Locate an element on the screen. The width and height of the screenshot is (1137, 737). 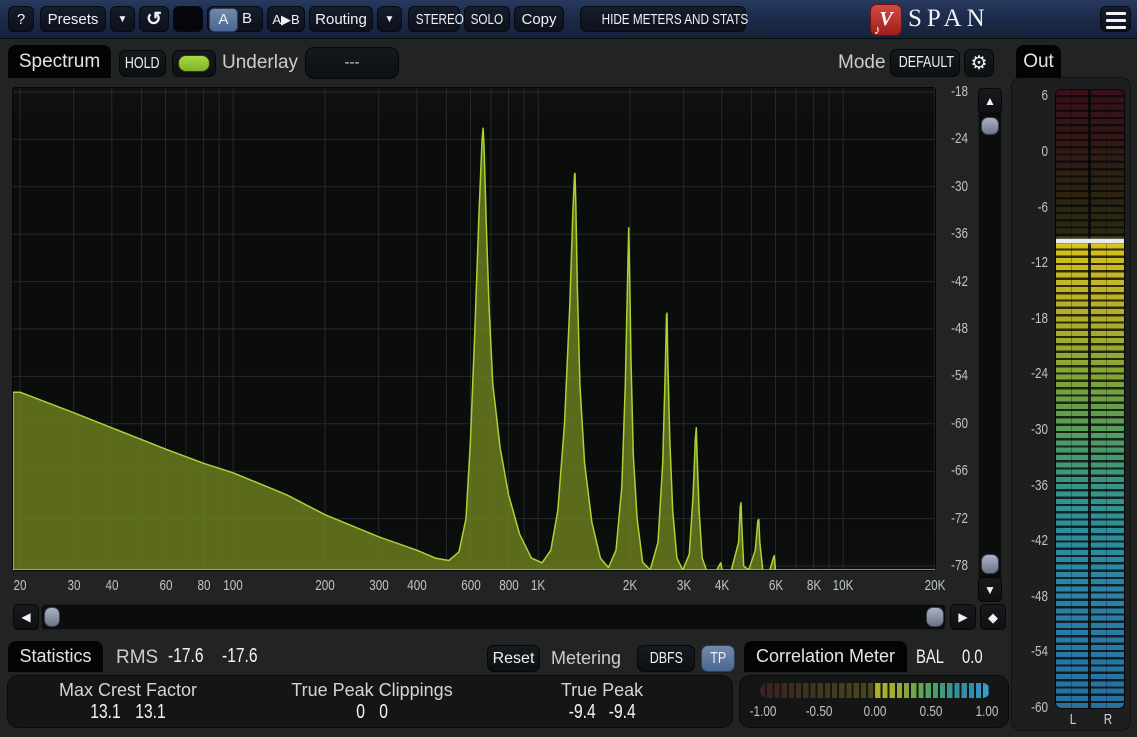
out-level-meter is located at coordinates (1090, 399).